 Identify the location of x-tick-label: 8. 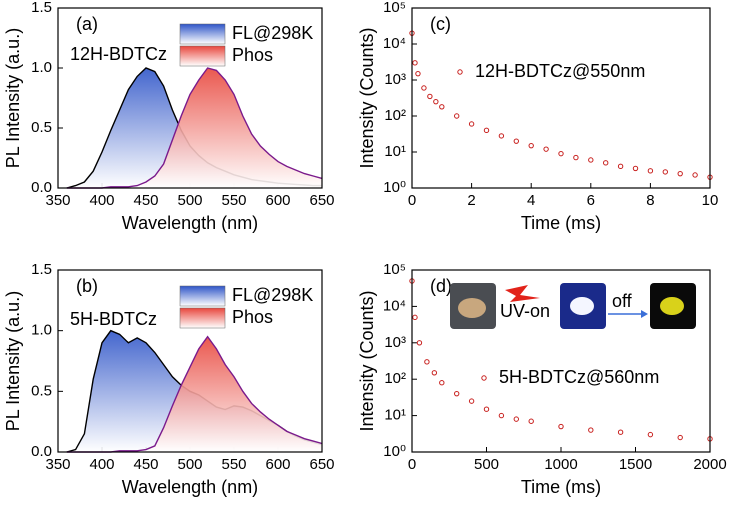
(650, 200).